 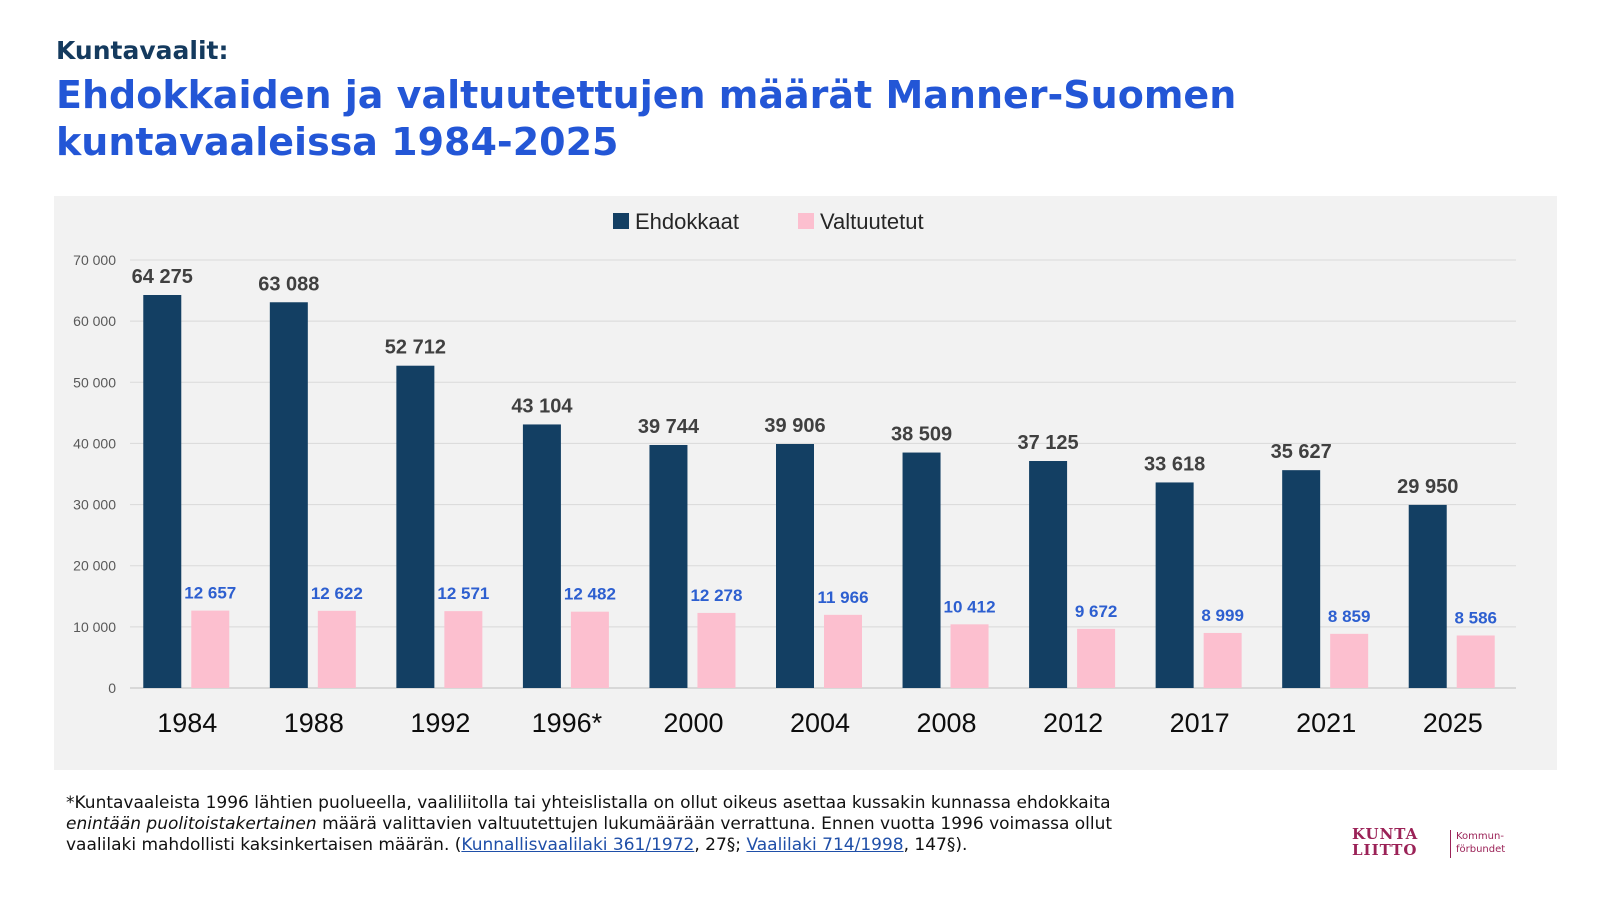 What do you see at coordinates (337, 593) in the screenshot?
I see `data-label-valtuutetut: 12 622` at bounding box center [337, 593].